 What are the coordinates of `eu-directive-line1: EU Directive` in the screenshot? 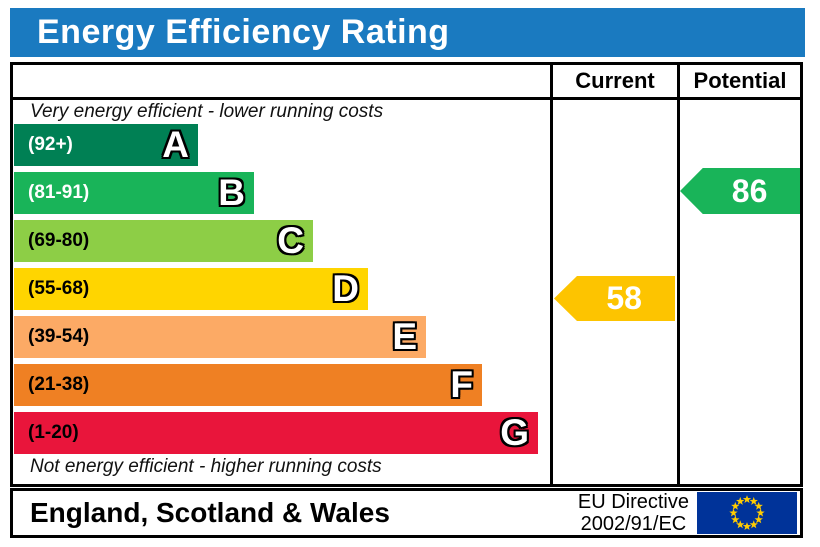 It's located at (633, 502).